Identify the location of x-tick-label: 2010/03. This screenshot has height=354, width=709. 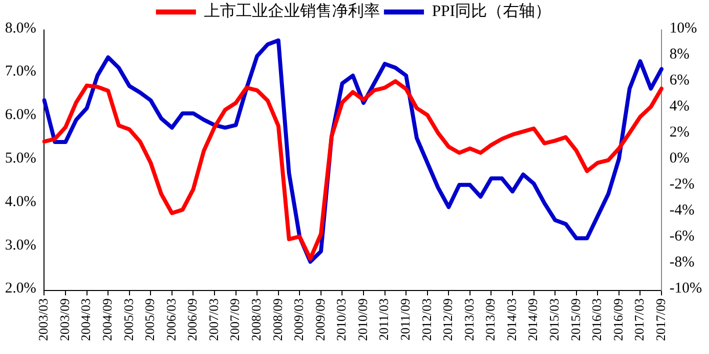
(341, 320).